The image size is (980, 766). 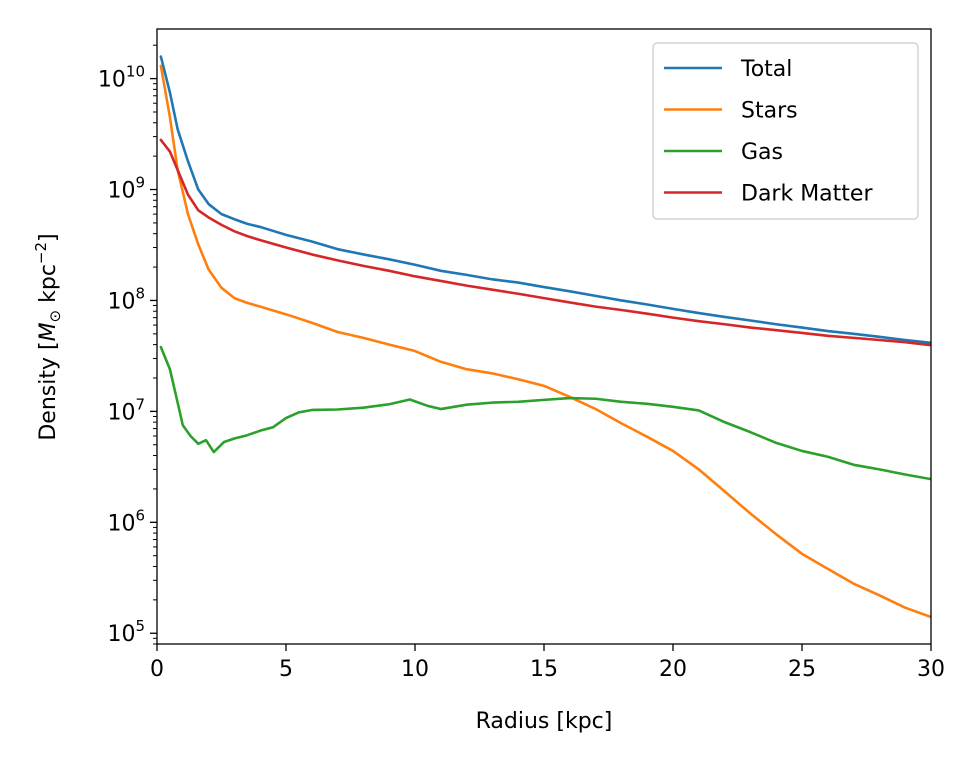 I want to click on x-tick-label: 20, so click(x=673, y=669).